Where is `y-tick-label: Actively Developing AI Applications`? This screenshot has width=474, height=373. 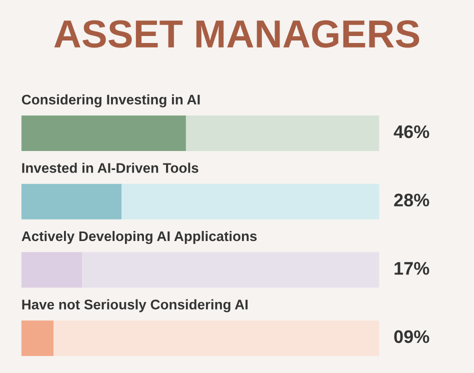
y-tick-label: Actively Developing AI Applications is located at coordinates (139, 237).